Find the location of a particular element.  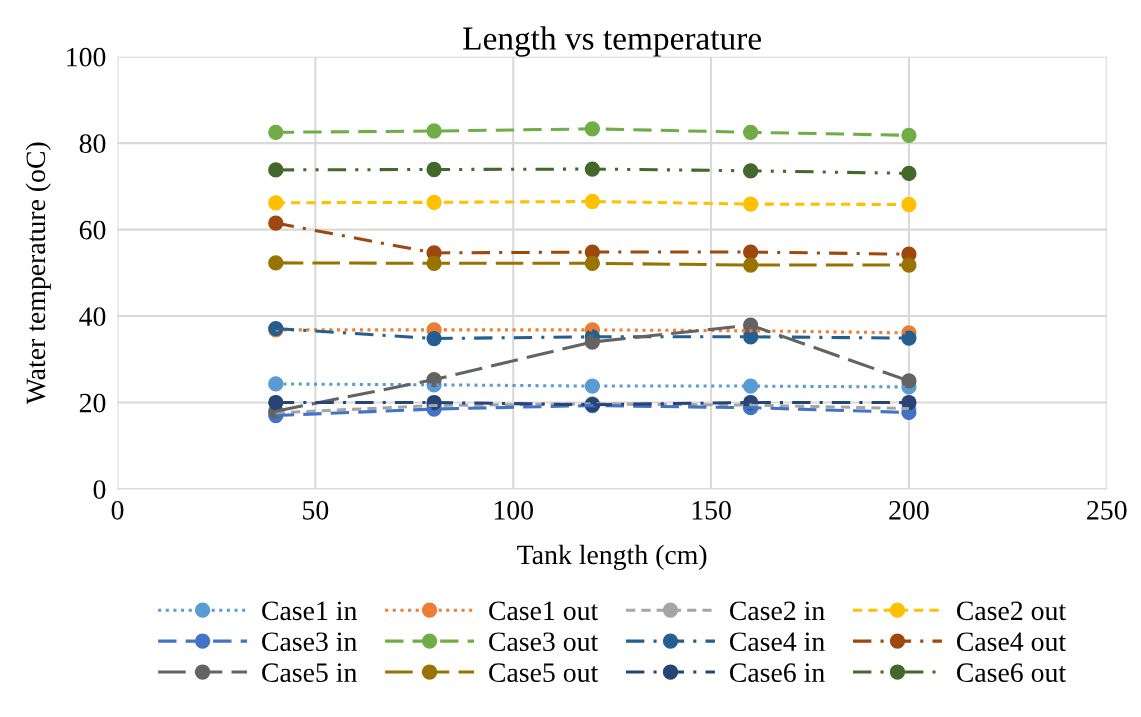

legend-label: Case5 out is located at coordinates (544, 673).